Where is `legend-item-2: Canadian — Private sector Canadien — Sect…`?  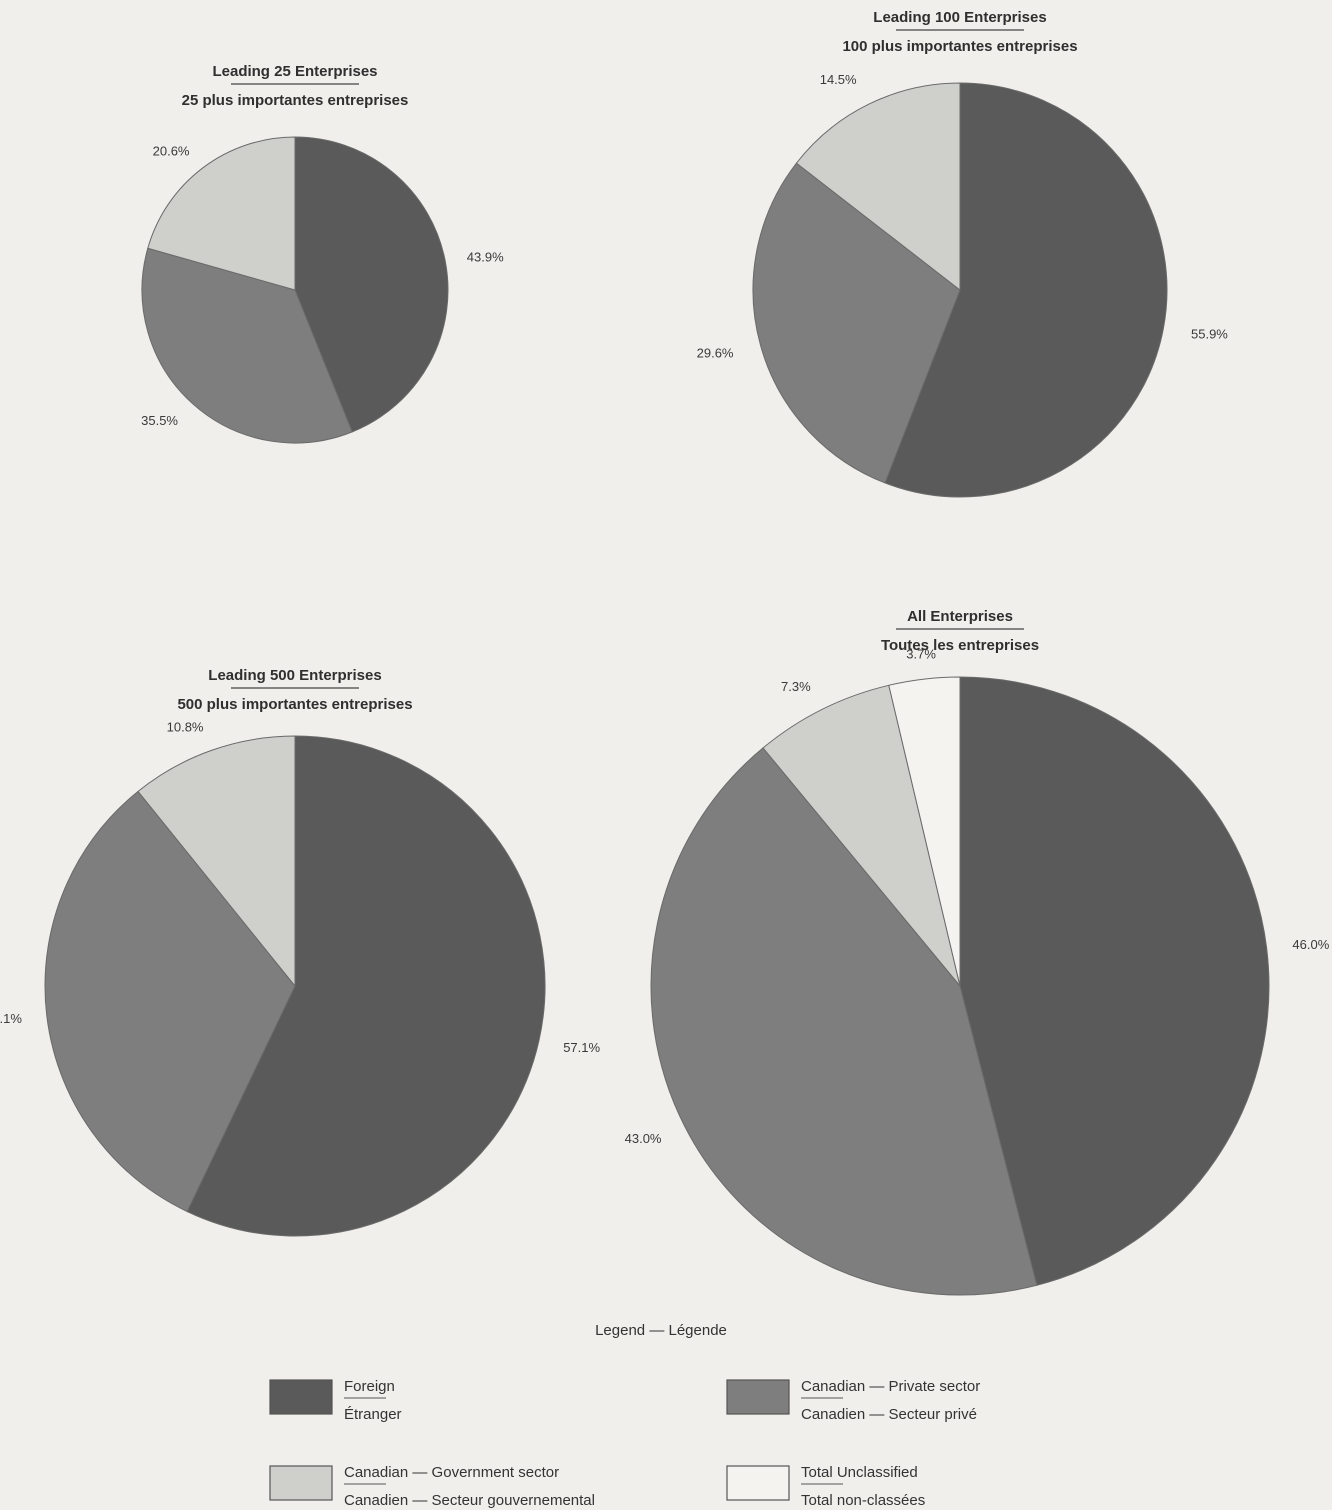 legend-item-2: Canadian — Private sector Canadien — Sect… is located at coordinates (853, 1400).